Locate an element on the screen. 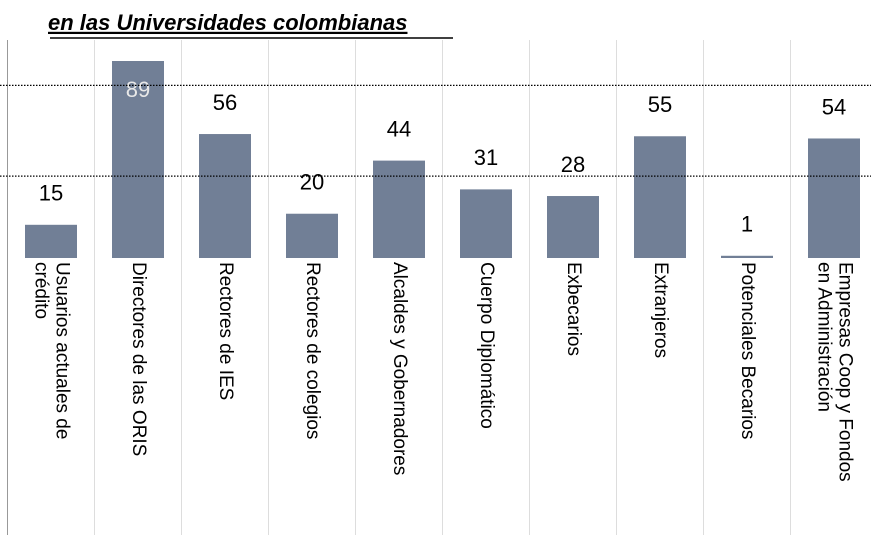 This screenshot has height=535, width=871. x-tick-label: Empresas Coop y Fondosen Administración is located at coordinates (834, 372).